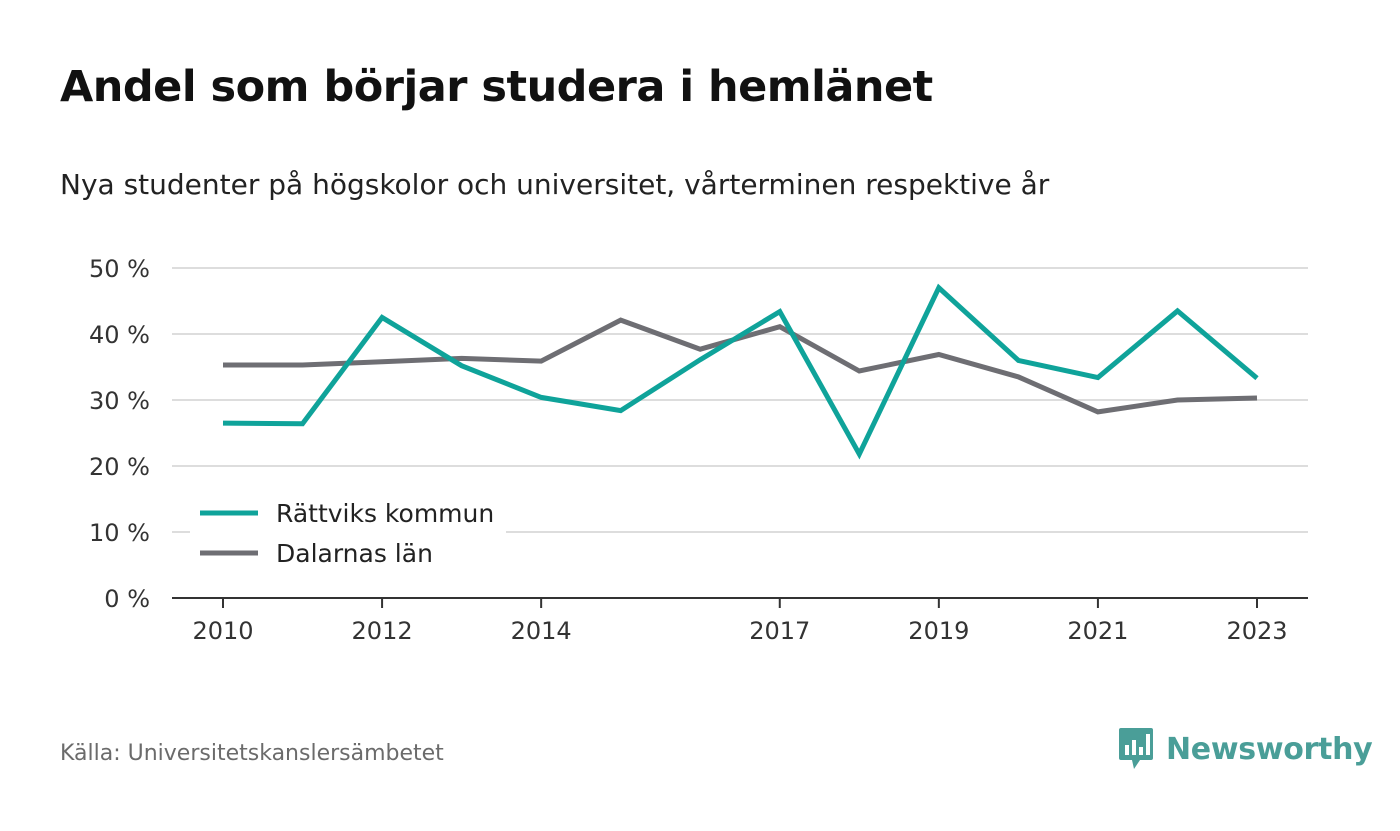 The width and height of the screenshot is (1400, 831). Describe the element at coordinates (119, 533) in the screenshot. I see `y-tick-label: 10 %` at that location.